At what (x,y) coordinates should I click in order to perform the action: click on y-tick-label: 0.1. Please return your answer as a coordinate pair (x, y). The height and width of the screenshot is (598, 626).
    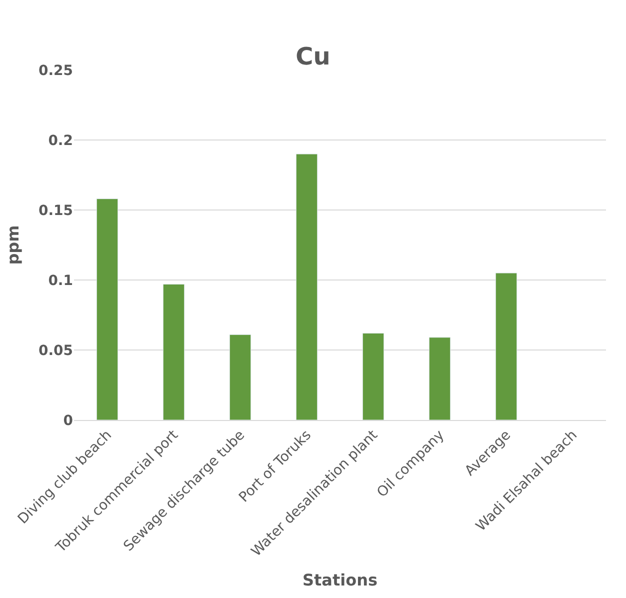
    Looking at the image, I should click on (60, 280).